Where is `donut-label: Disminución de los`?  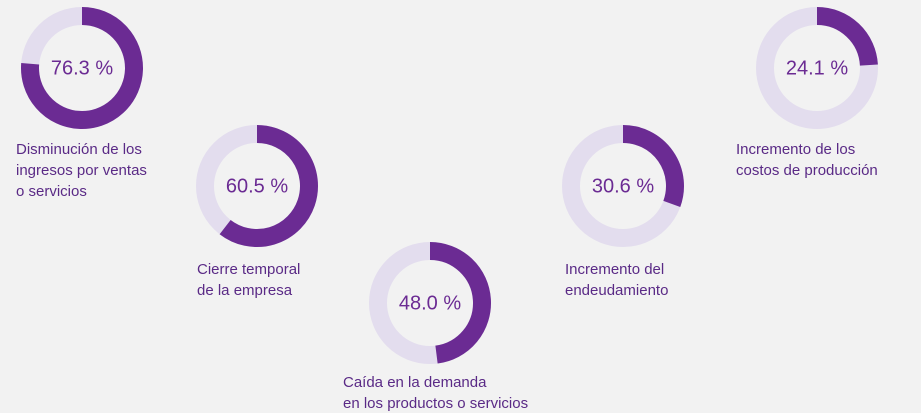 donut-label: Disminución de los is located at coordinates (79, 149).